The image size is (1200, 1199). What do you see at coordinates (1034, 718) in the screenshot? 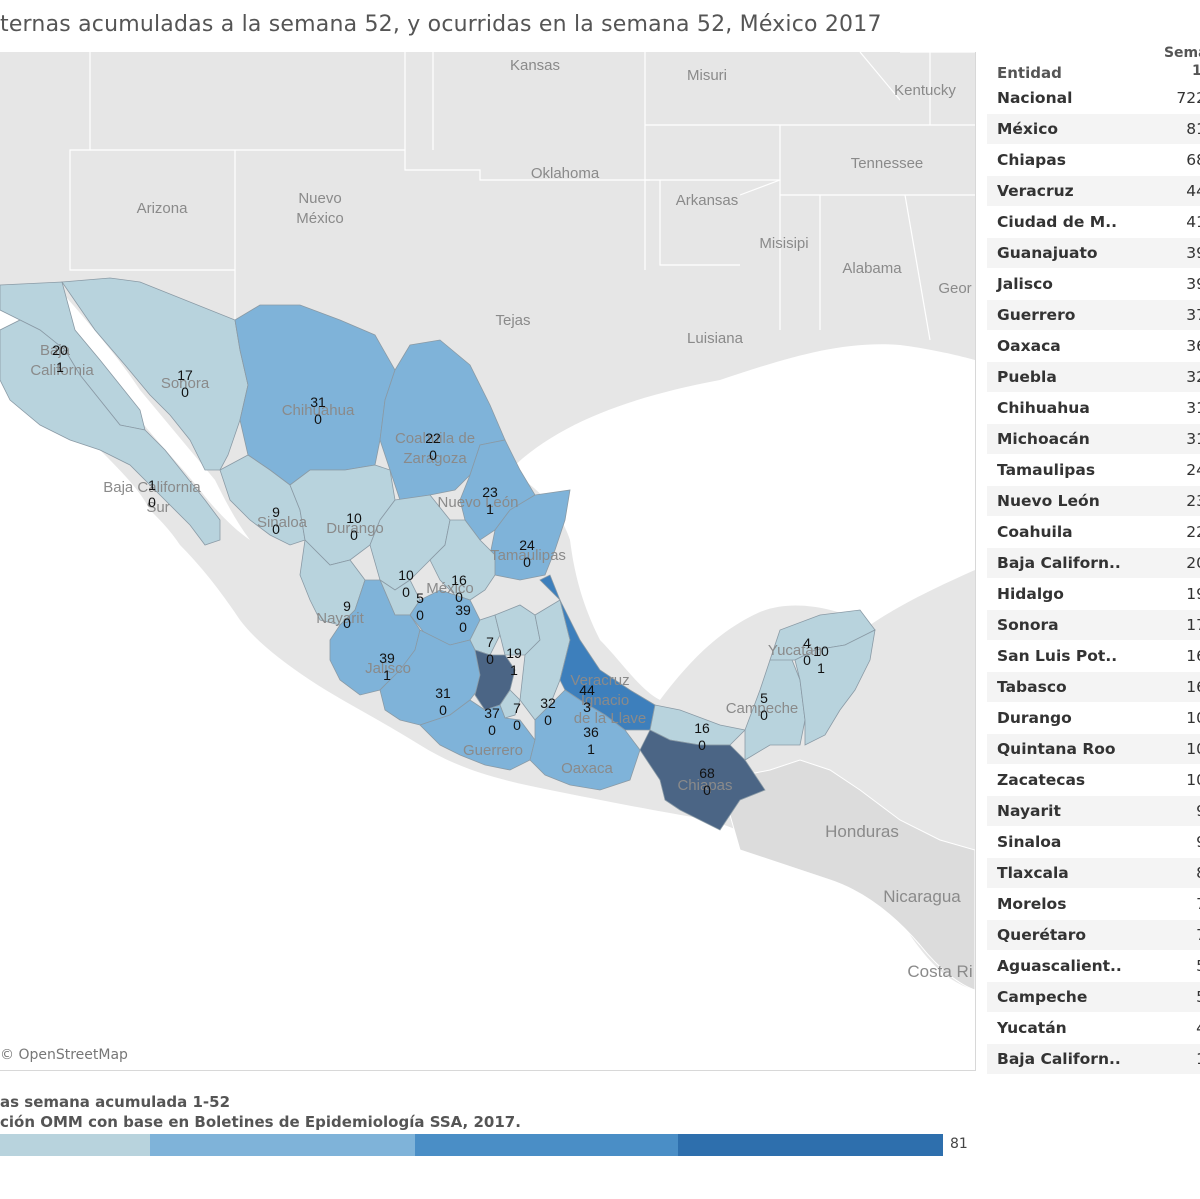
I see `row-entidad: Durango` at bounding box center [1034, 718].